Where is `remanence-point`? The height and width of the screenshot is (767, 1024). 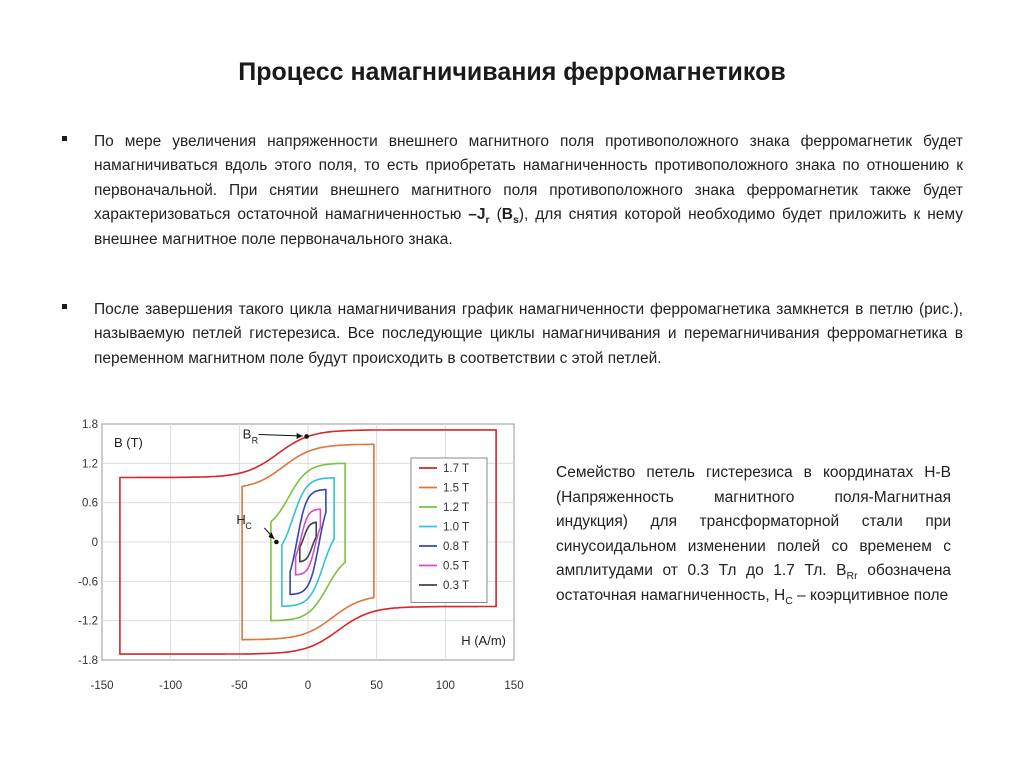
remanence-point is located at coordinates (306, 436).